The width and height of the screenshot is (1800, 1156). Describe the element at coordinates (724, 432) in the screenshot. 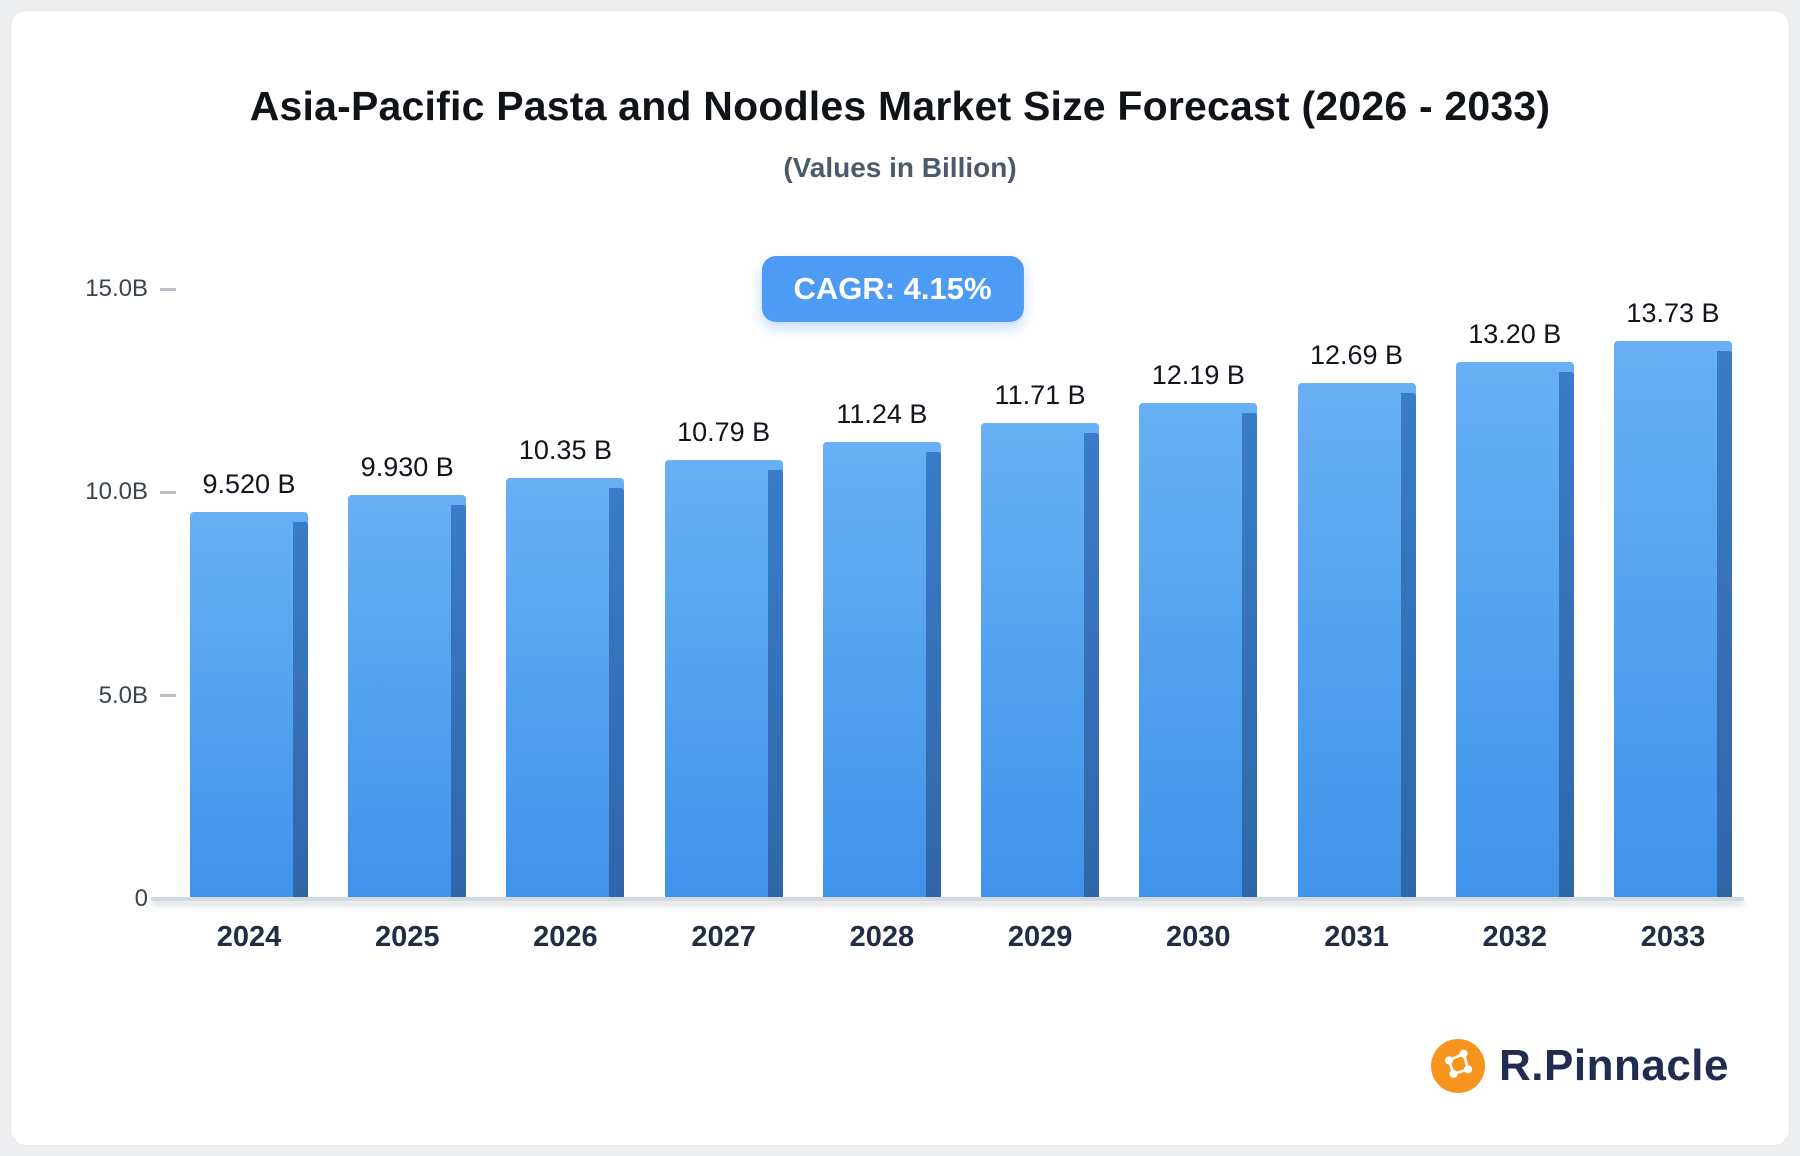

I see `bar-value-label: 10.79 B` at that location.